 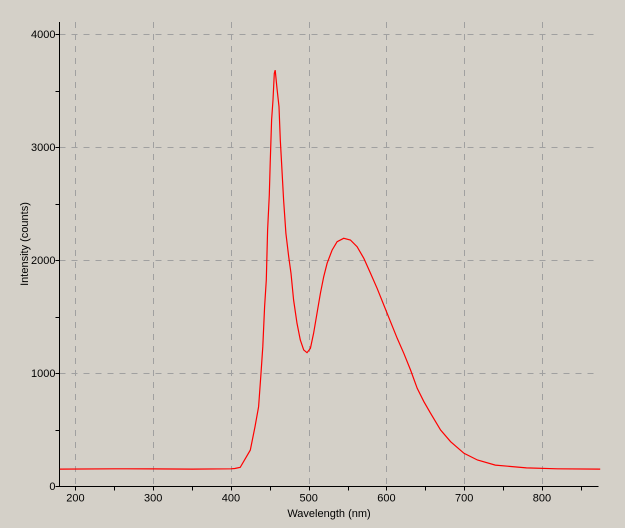 I want to click on x-tick-label: 600, so click(x=386, y=499).